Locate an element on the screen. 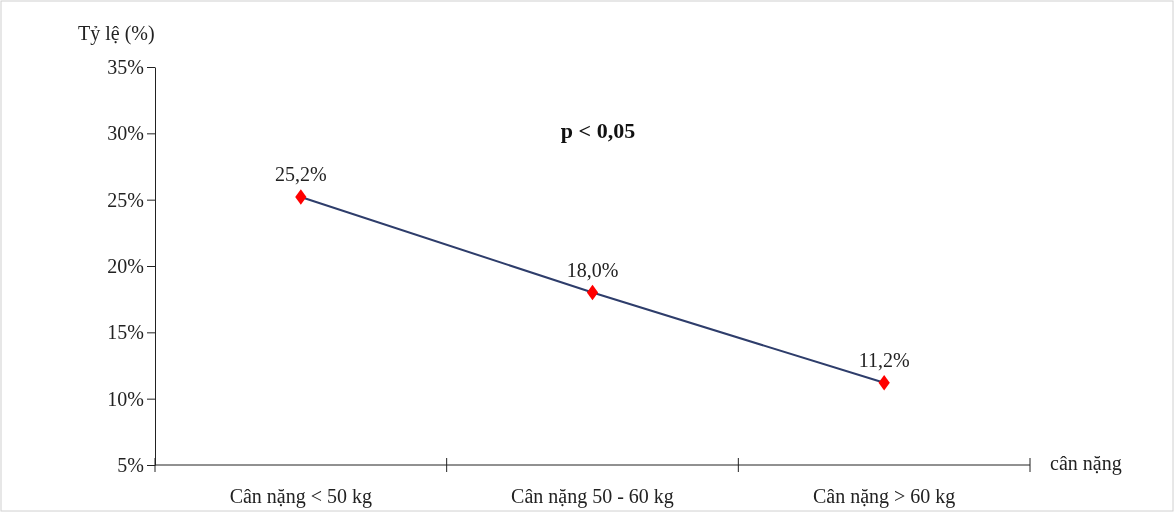 The image size is (1176, 513). x-tick-label: Cân nặng 50 - 60 kg is located at coordinates (592, 496).